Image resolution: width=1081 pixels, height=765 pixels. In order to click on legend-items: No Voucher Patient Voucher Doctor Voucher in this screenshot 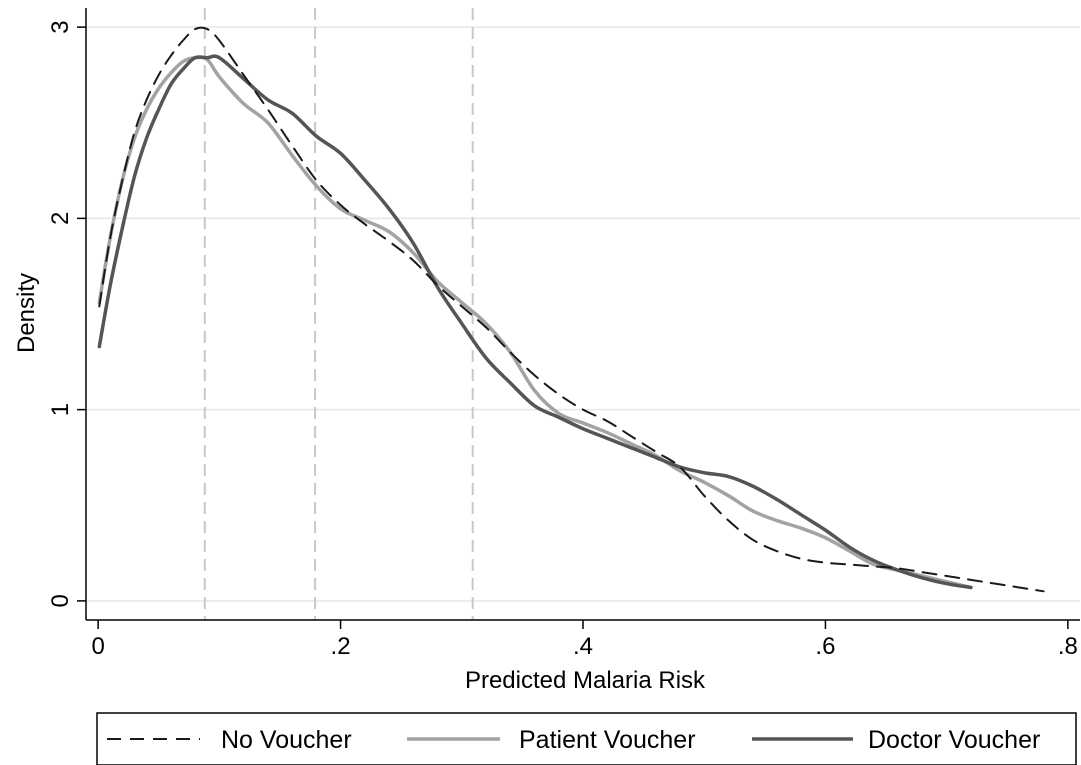, I will do `click(573, 740)`.